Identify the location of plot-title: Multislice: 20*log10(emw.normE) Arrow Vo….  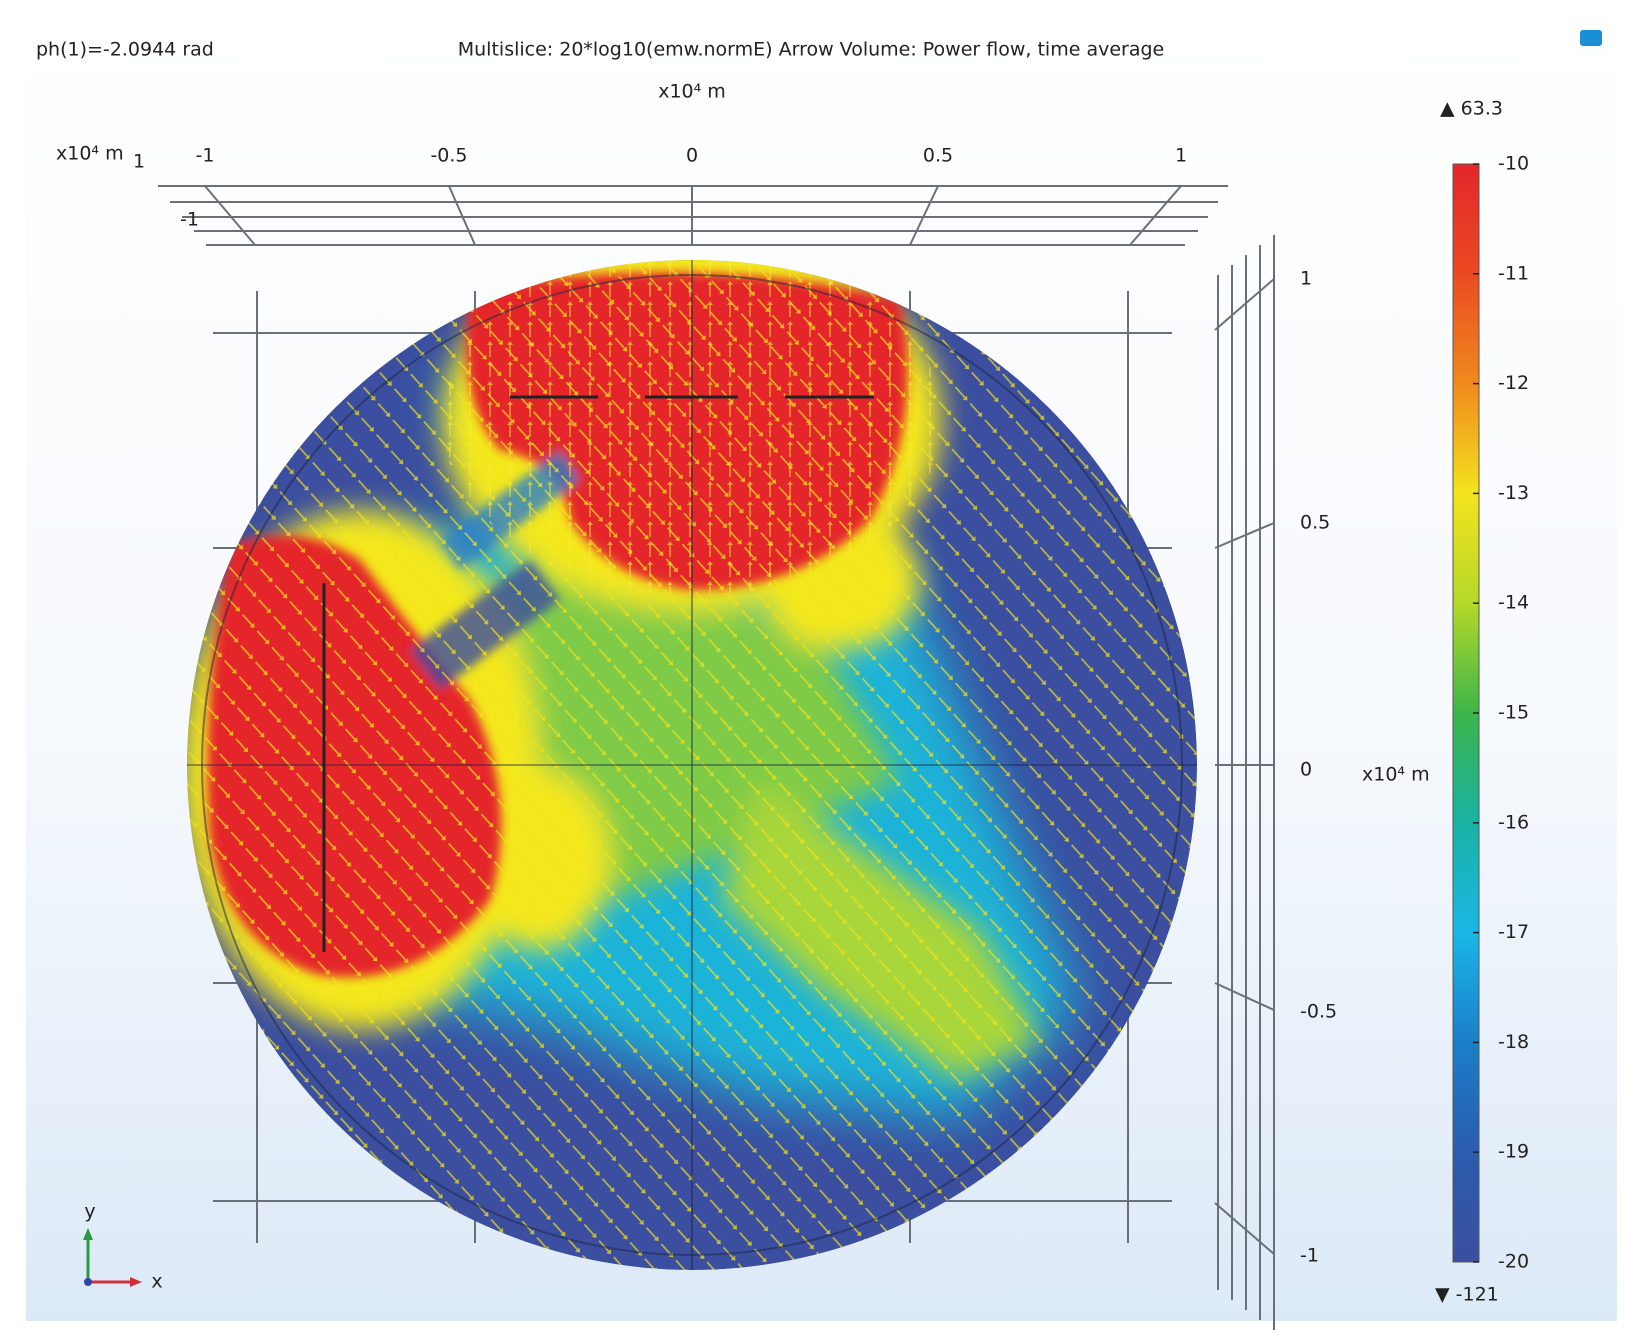
(811, 50).